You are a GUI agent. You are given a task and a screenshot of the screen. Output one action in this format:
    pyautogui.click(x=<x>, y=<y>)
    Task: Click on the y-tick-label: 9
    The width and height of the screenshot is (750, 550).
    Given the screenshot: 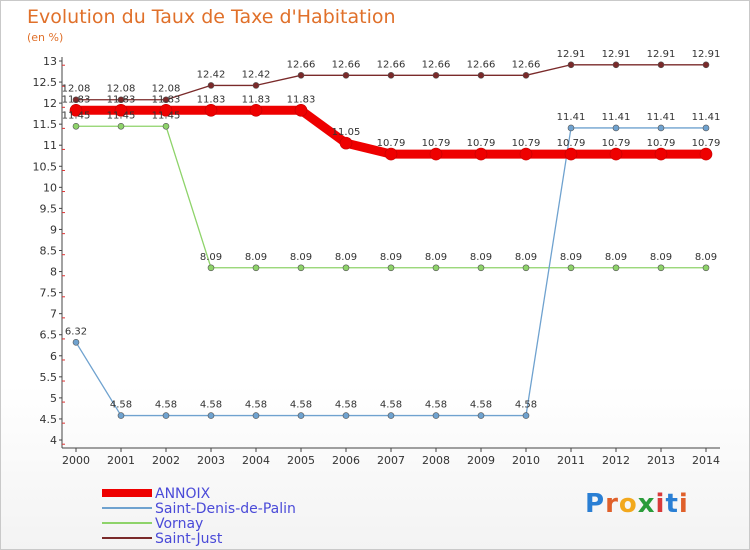 What is the action you would take?
    pyautogui.click(x=53, y=229)
    